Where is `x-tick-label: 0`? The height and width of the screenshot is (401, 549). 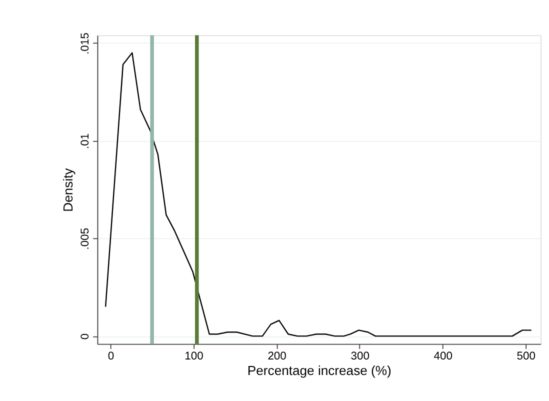 x-tick-label: 0 is located at coordinates (111, 356).